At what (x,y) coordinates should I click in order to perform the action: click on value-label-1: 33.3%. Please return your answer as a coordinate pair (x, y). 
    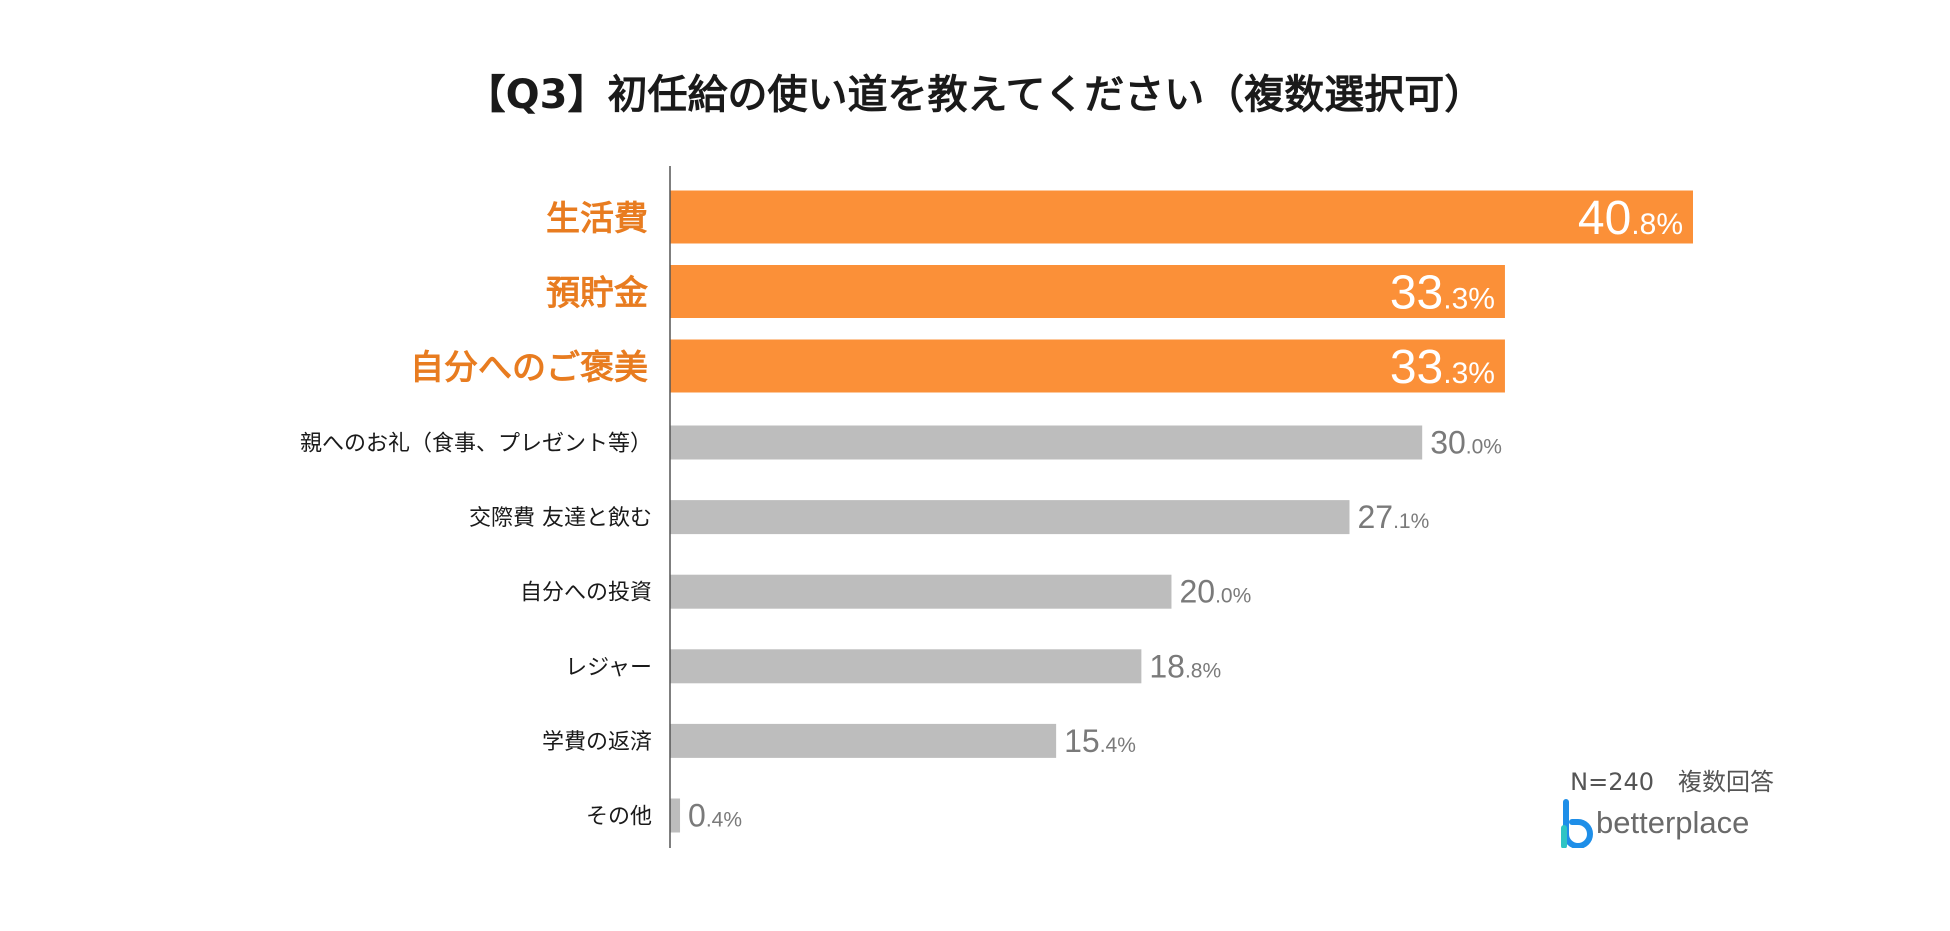
    Looking at the image, I should click on (1442, 293).